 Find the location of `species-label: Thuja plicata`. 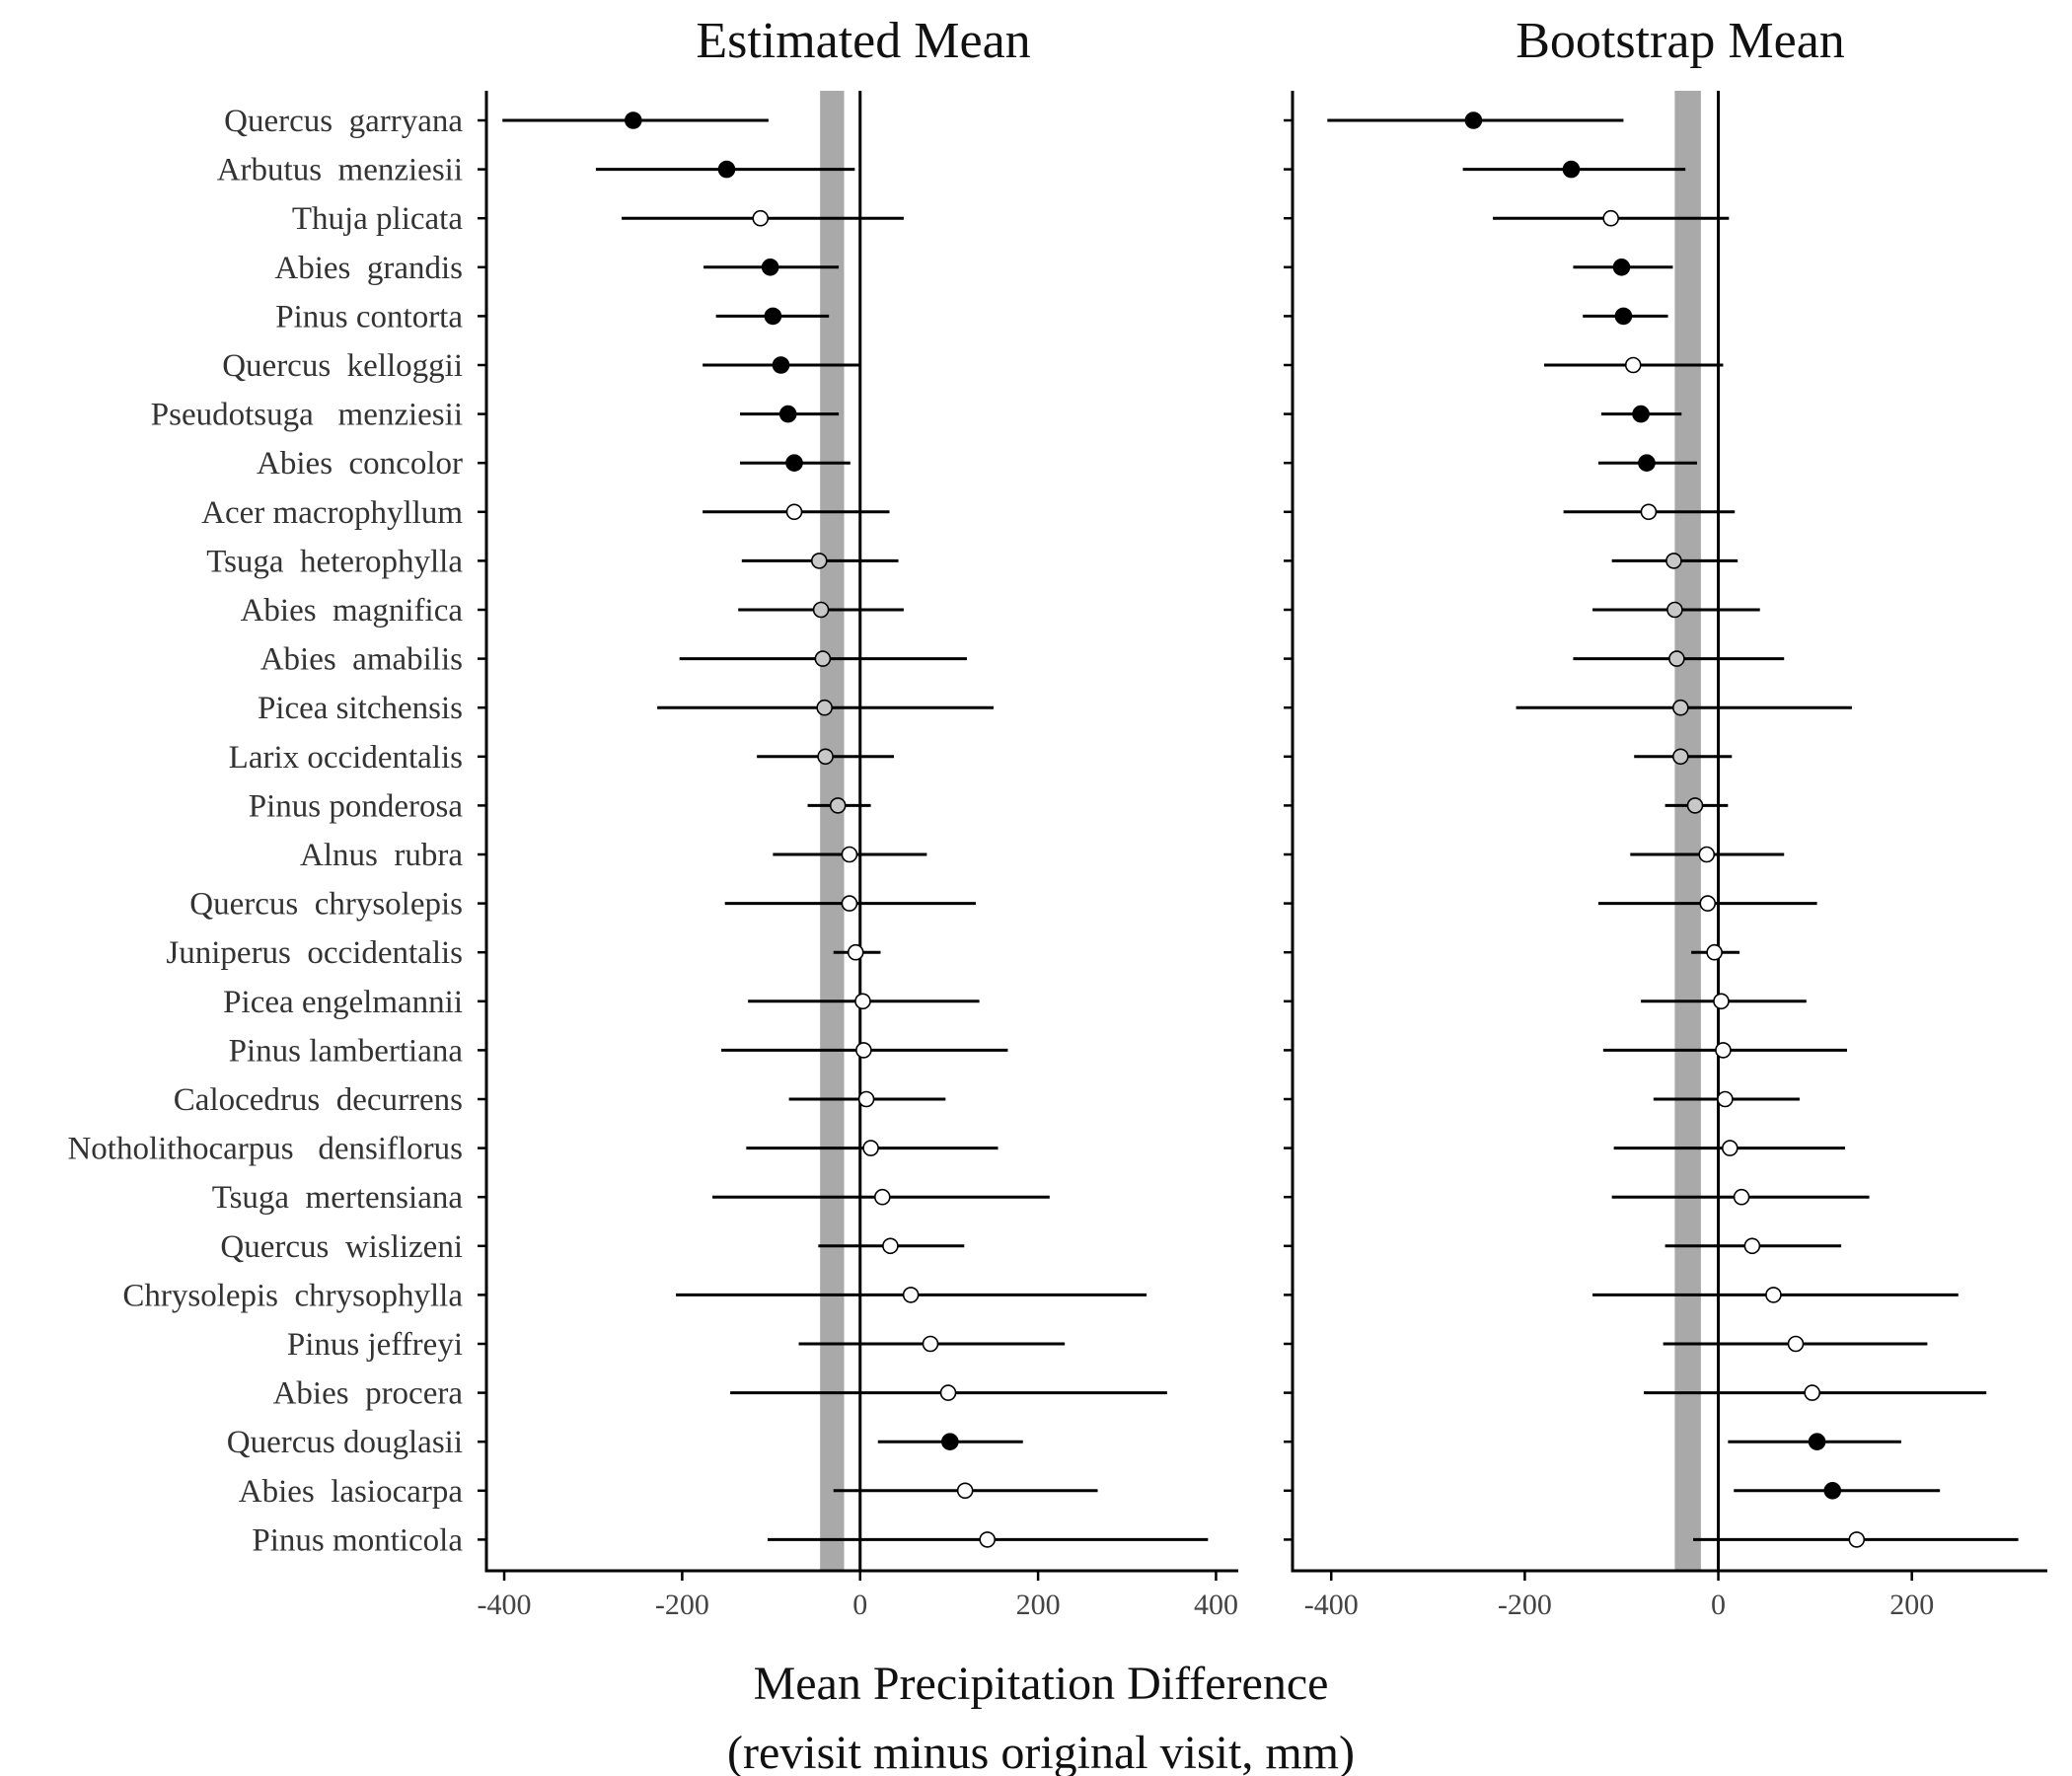

species-label: Thuja plicata is located at coordinates (378, 219).